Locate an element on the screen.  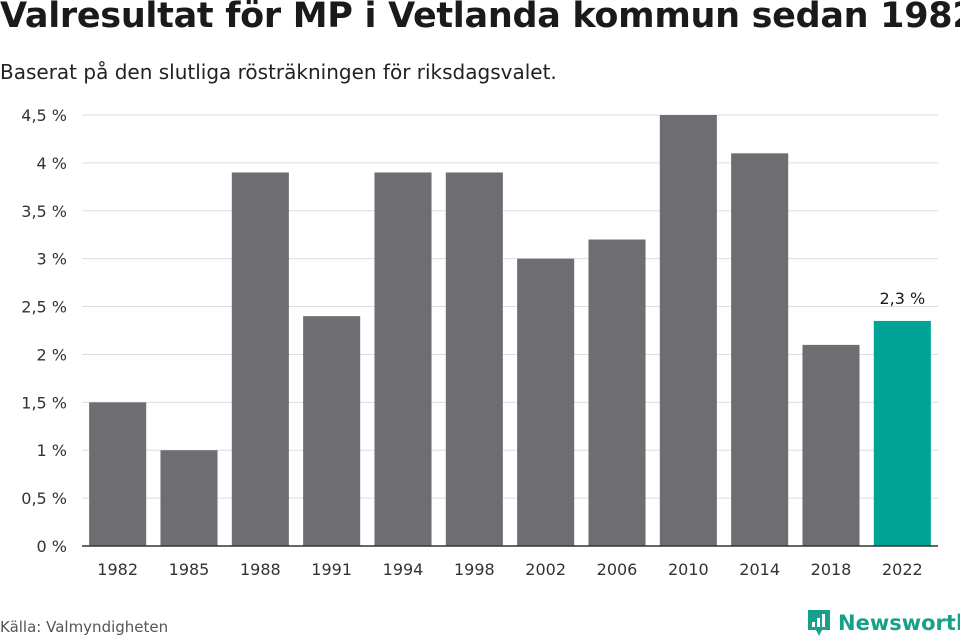
y-tick-label: 1 % is located at coordinates (52, 450).